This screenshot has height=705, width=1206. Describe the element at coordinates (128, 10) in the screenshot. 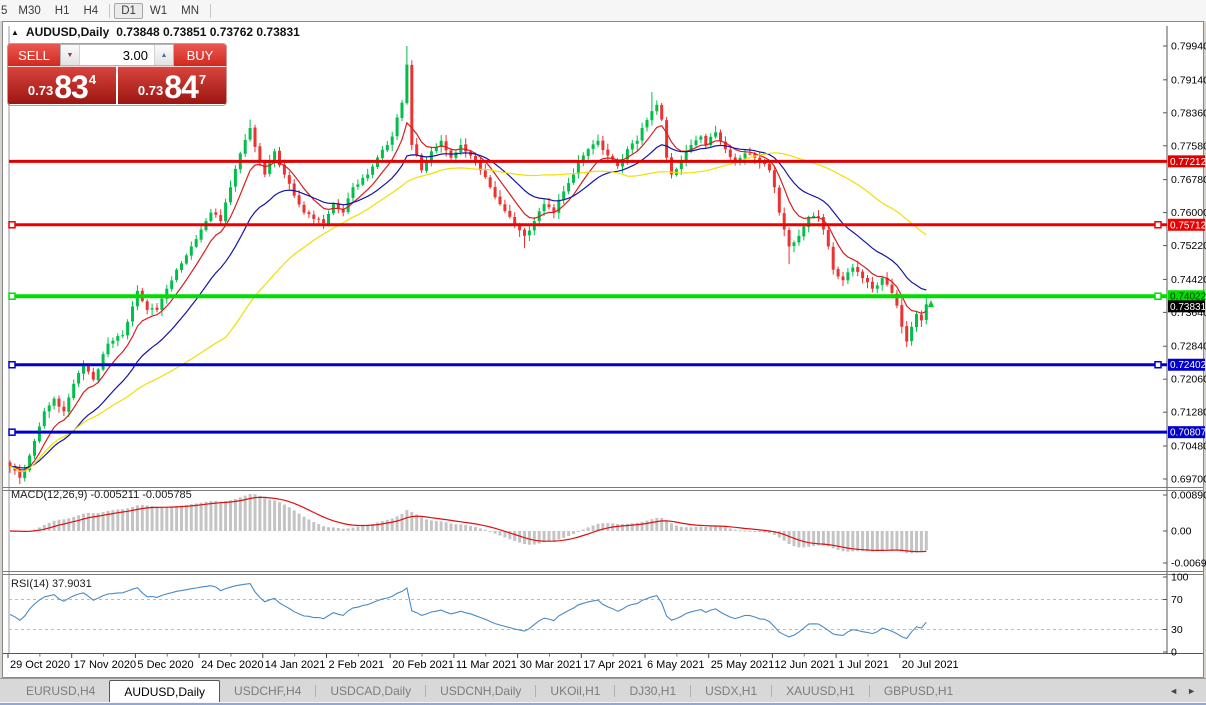

I see `timeframe-button-d1: D1` at that location.